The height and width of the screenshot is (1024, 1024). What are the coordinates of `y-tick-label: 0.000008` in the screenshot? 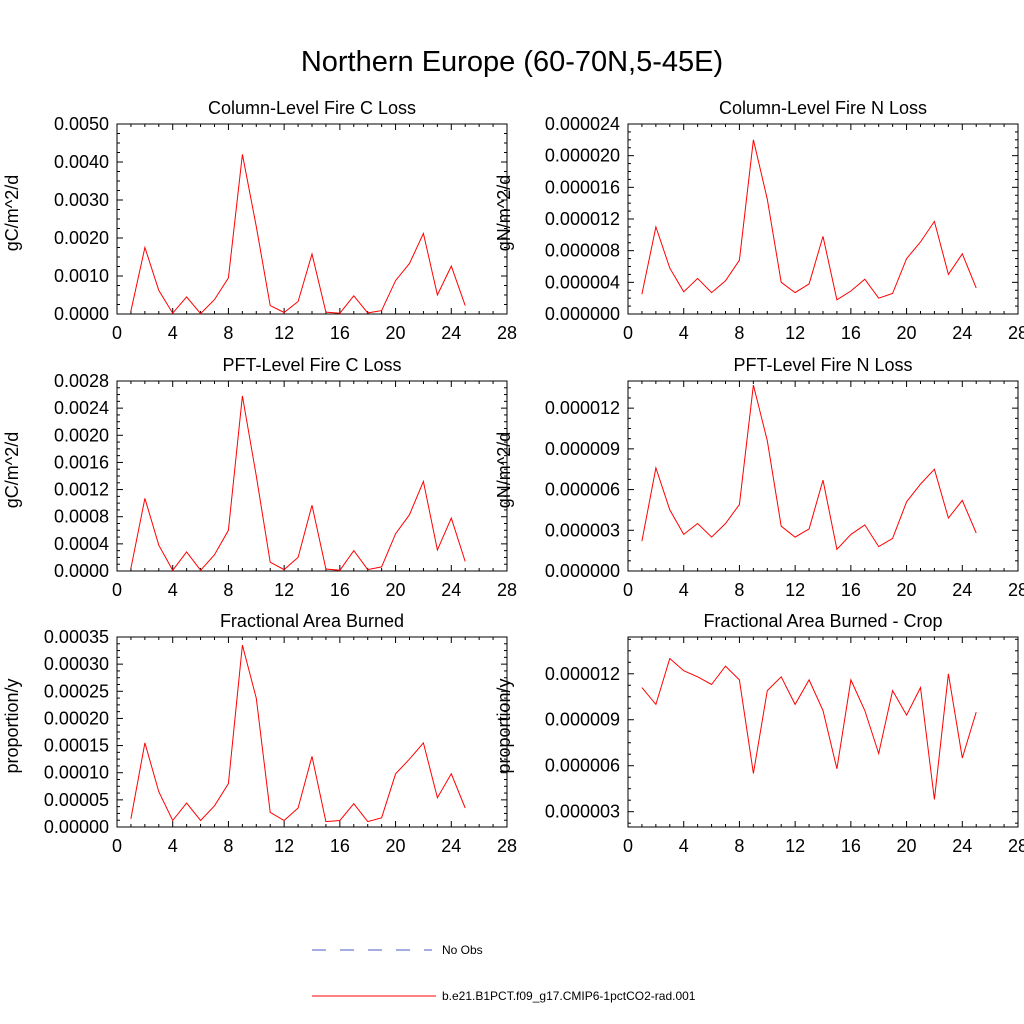 It's located at (582, 251).